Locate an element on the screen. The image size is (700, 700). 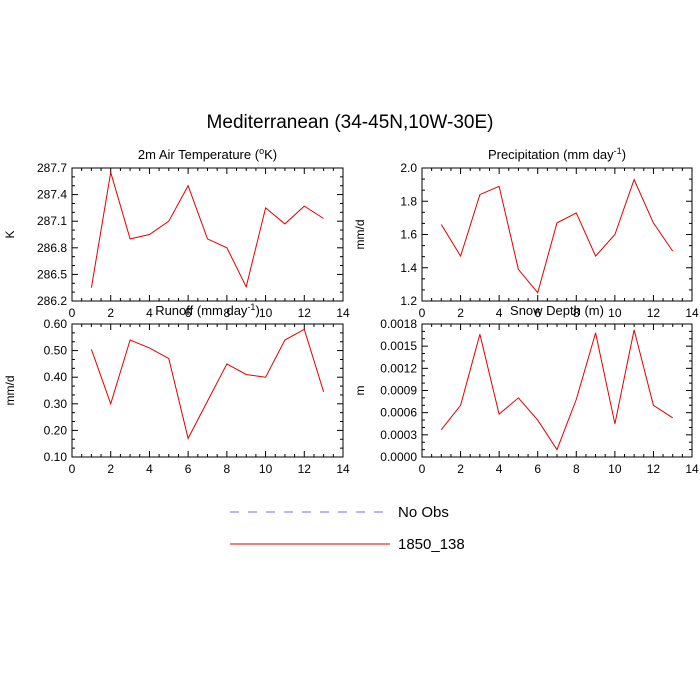
y-tick-label: 286.2 is located at coordinates (52, 301).